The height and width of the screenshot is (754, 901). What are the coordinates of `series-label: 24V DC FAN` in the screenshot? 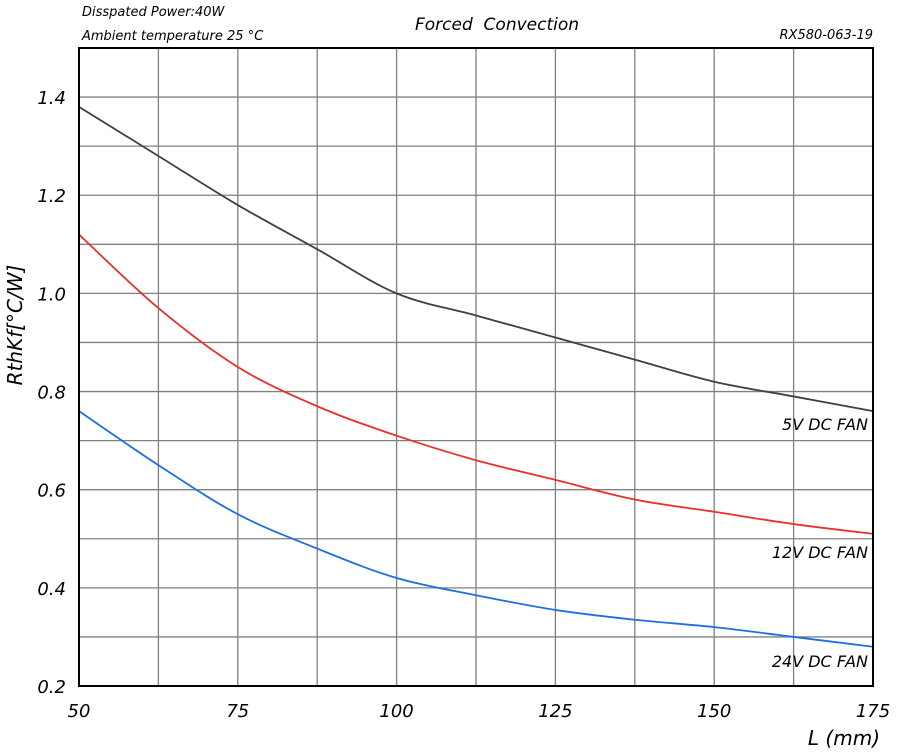 It's located at (820, 661).